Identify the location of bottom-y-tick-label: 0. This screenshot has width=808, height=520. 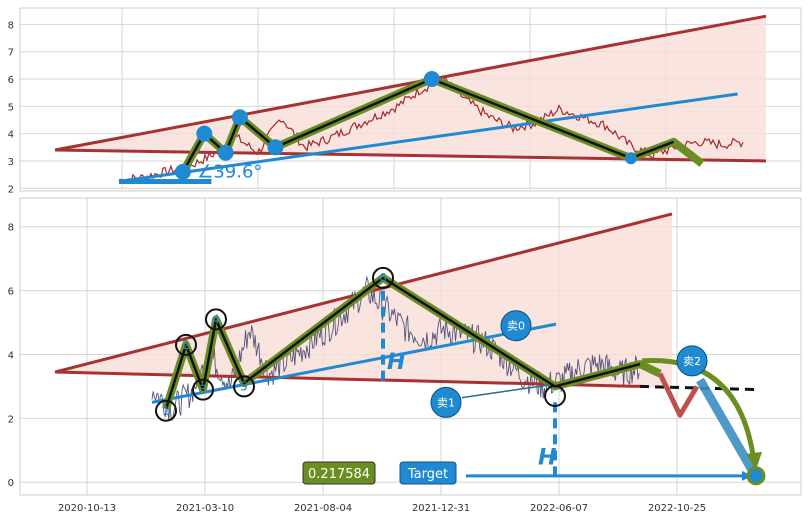
(11, 483).